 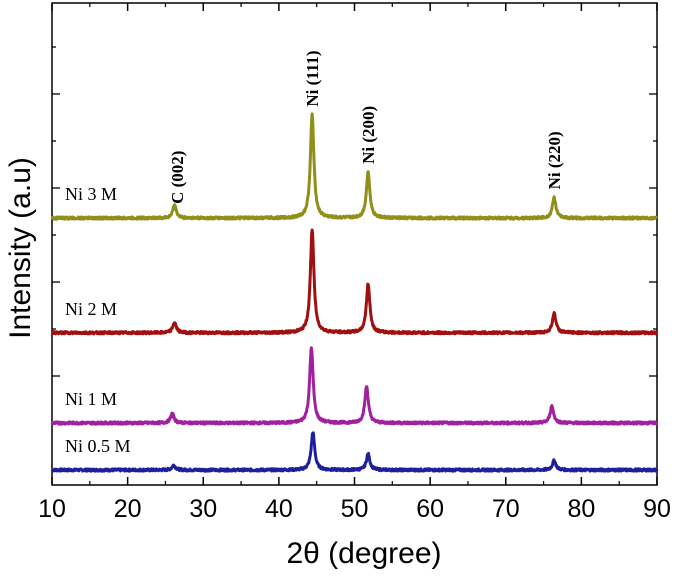 What do you see at coordinates (98, 320) in the screenshot?
I see `series-labels: Ni 0.5 M Ni 1 M Ni 2 M Ni 3 M` at bounding box center [98, 320].